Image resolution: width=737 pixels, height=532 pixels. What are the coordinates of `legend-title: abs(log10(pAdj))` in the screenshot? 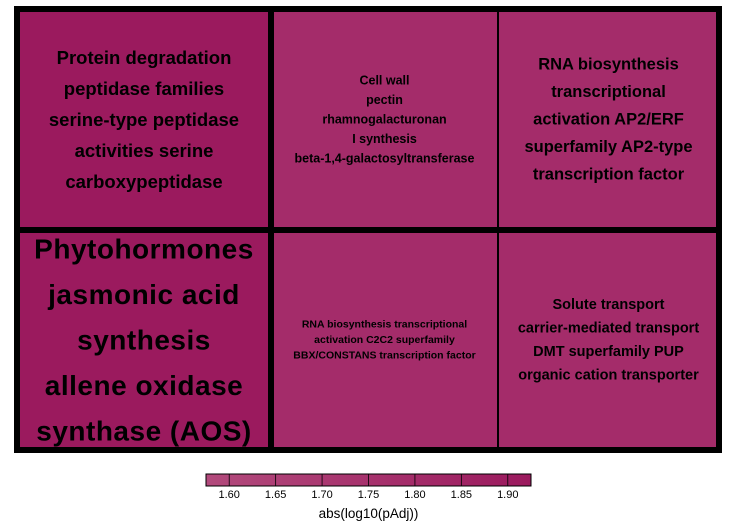 It's located at (369, 513).